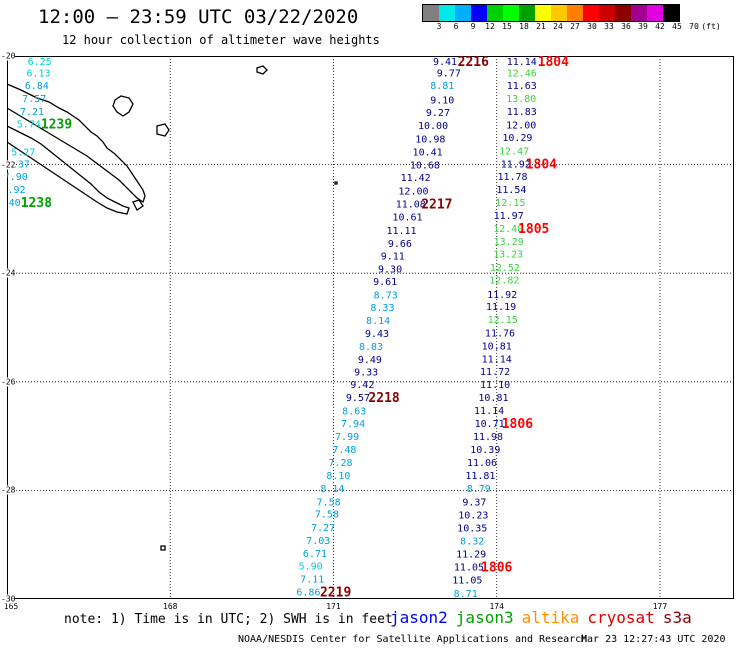 The width and height of the screenshot is (740, 650). What do you see at coordinates (262, 70) in the screenshot?
I see `island-walpole` at bounding box center [262, 70].